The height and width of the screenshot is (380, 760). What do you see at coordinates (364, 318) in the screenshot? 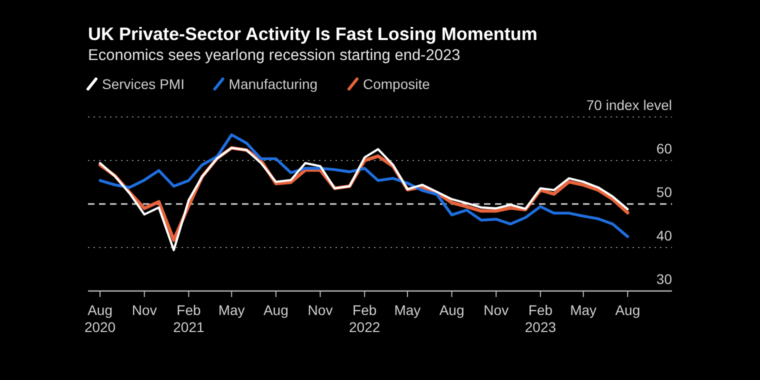
I see `x-tick-label: Feb 2022` at bounding box center [364, 318].